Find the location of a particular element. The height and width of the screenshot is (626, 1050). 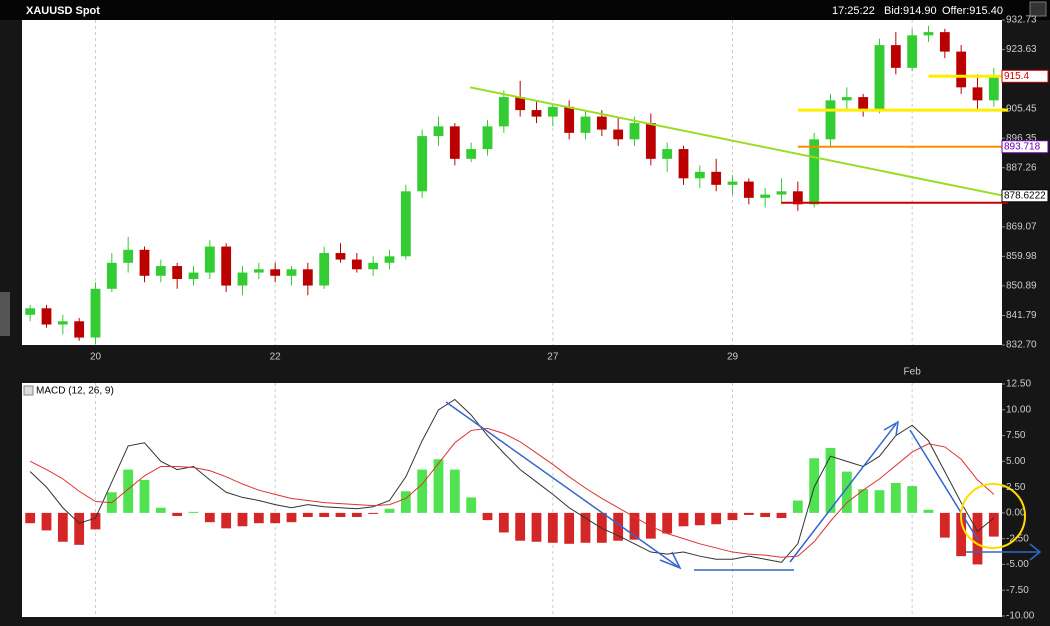

symbol-title: XAUUSD Spot is located at coordinates (63, 11).